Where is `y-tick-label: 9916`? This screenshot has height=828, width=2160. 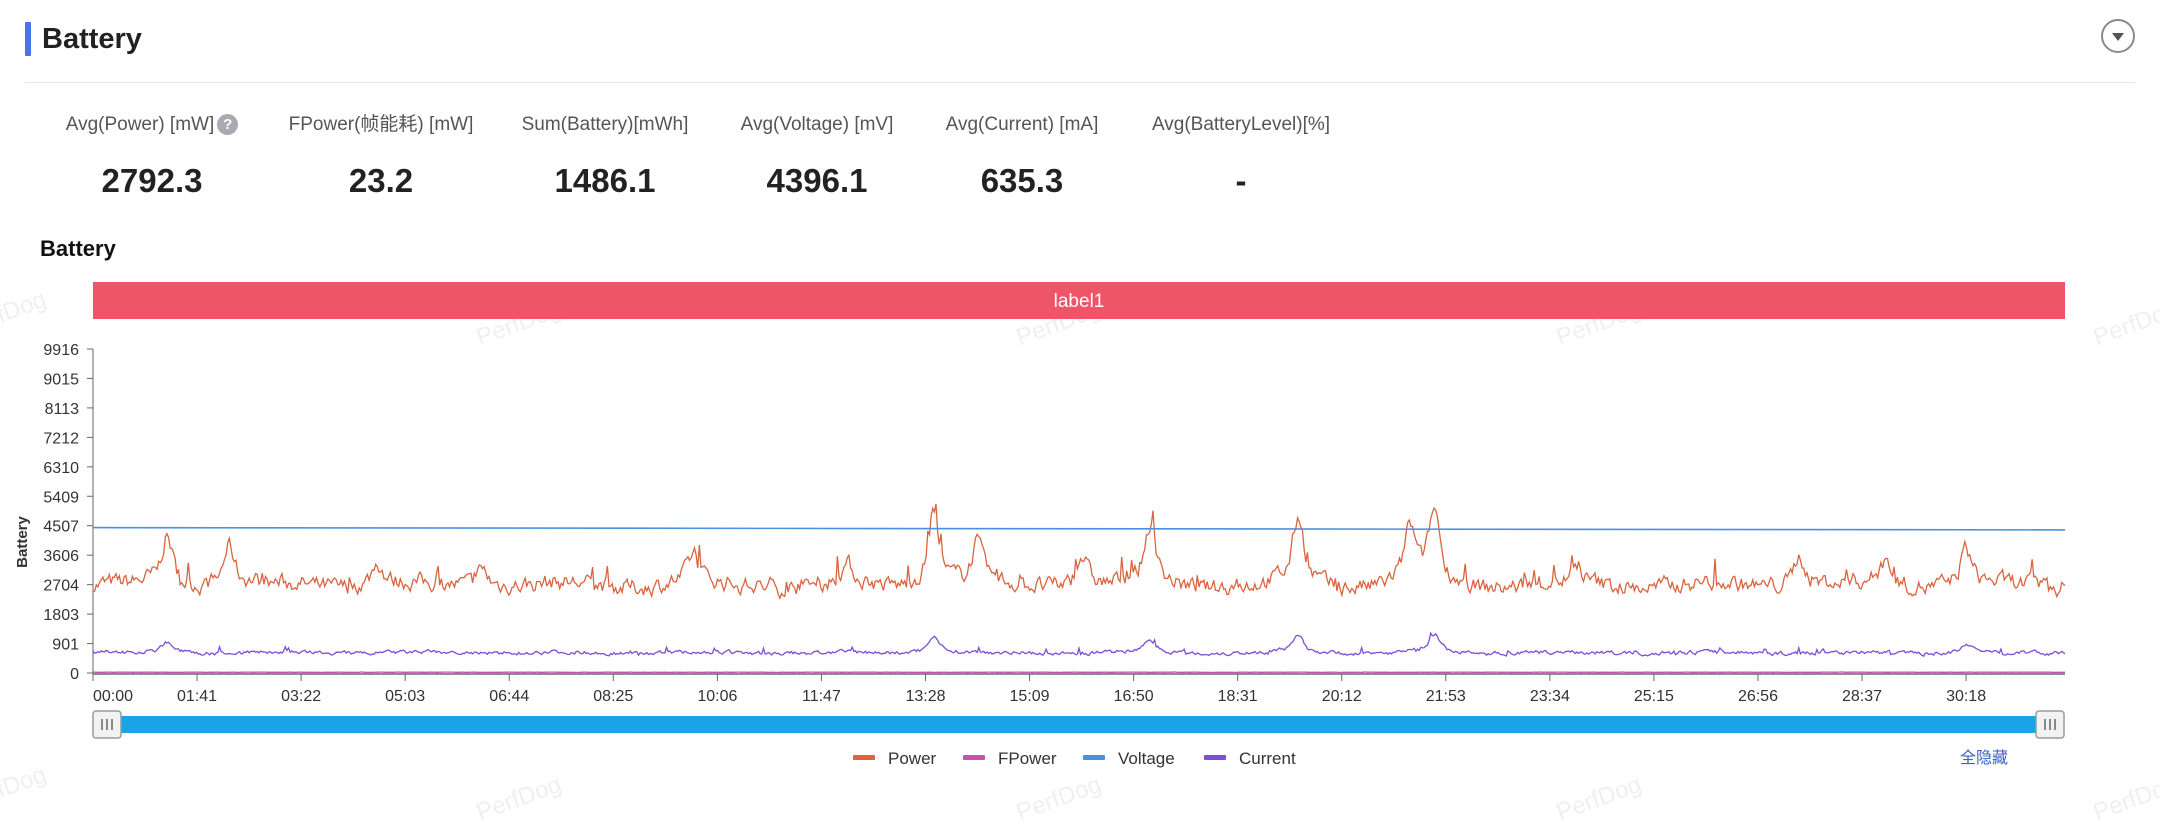
y-tick-label: 9916 is located at coordinates (61, 350).